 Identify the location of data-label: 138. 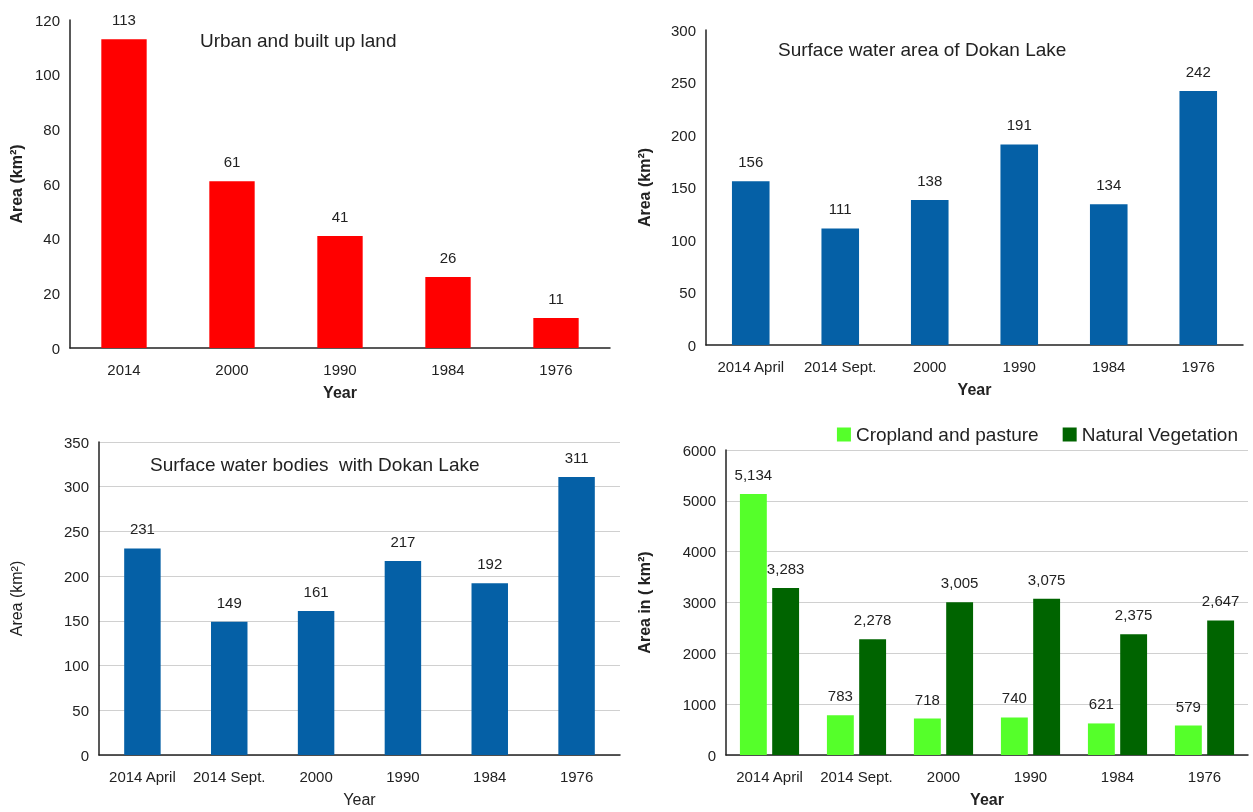
(930, 181).